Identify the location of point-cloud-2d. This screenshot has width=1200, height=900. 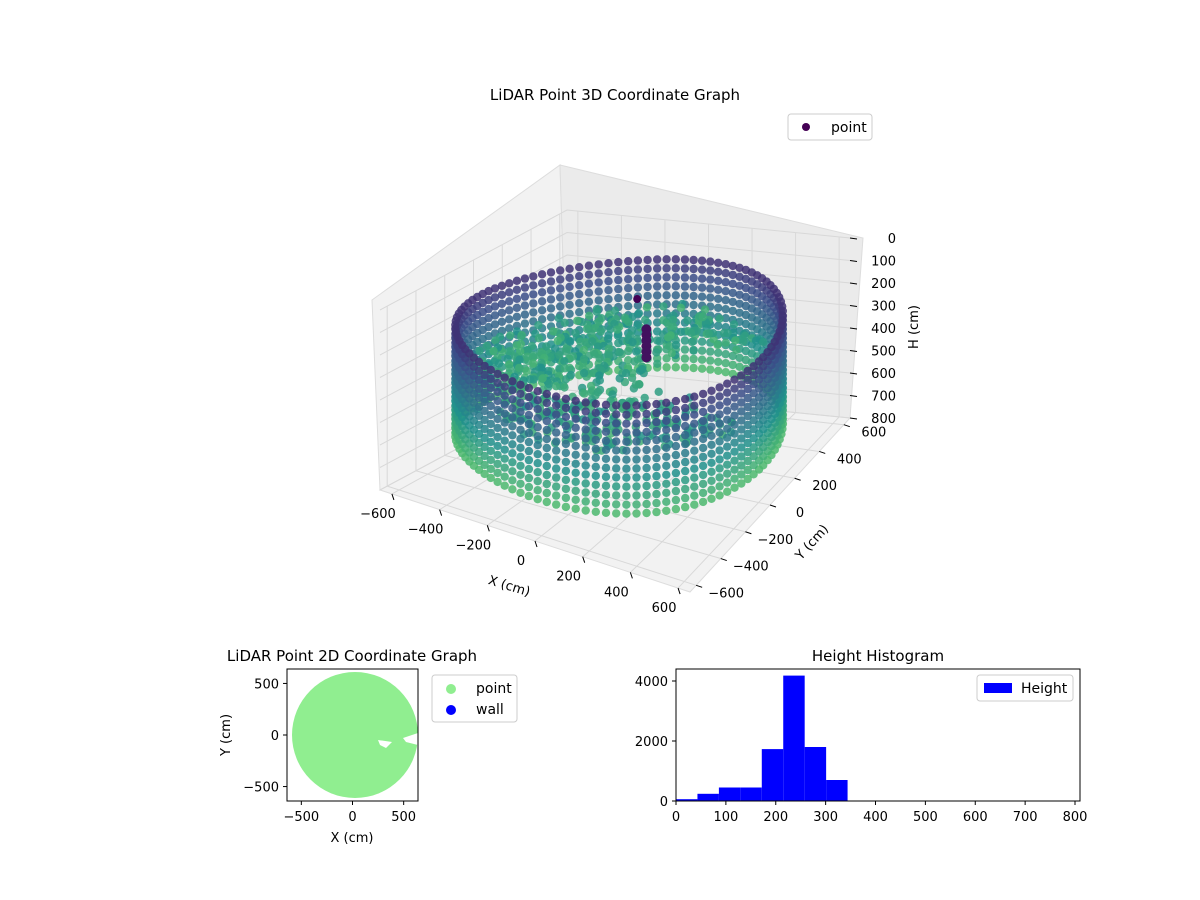
(355, 735).